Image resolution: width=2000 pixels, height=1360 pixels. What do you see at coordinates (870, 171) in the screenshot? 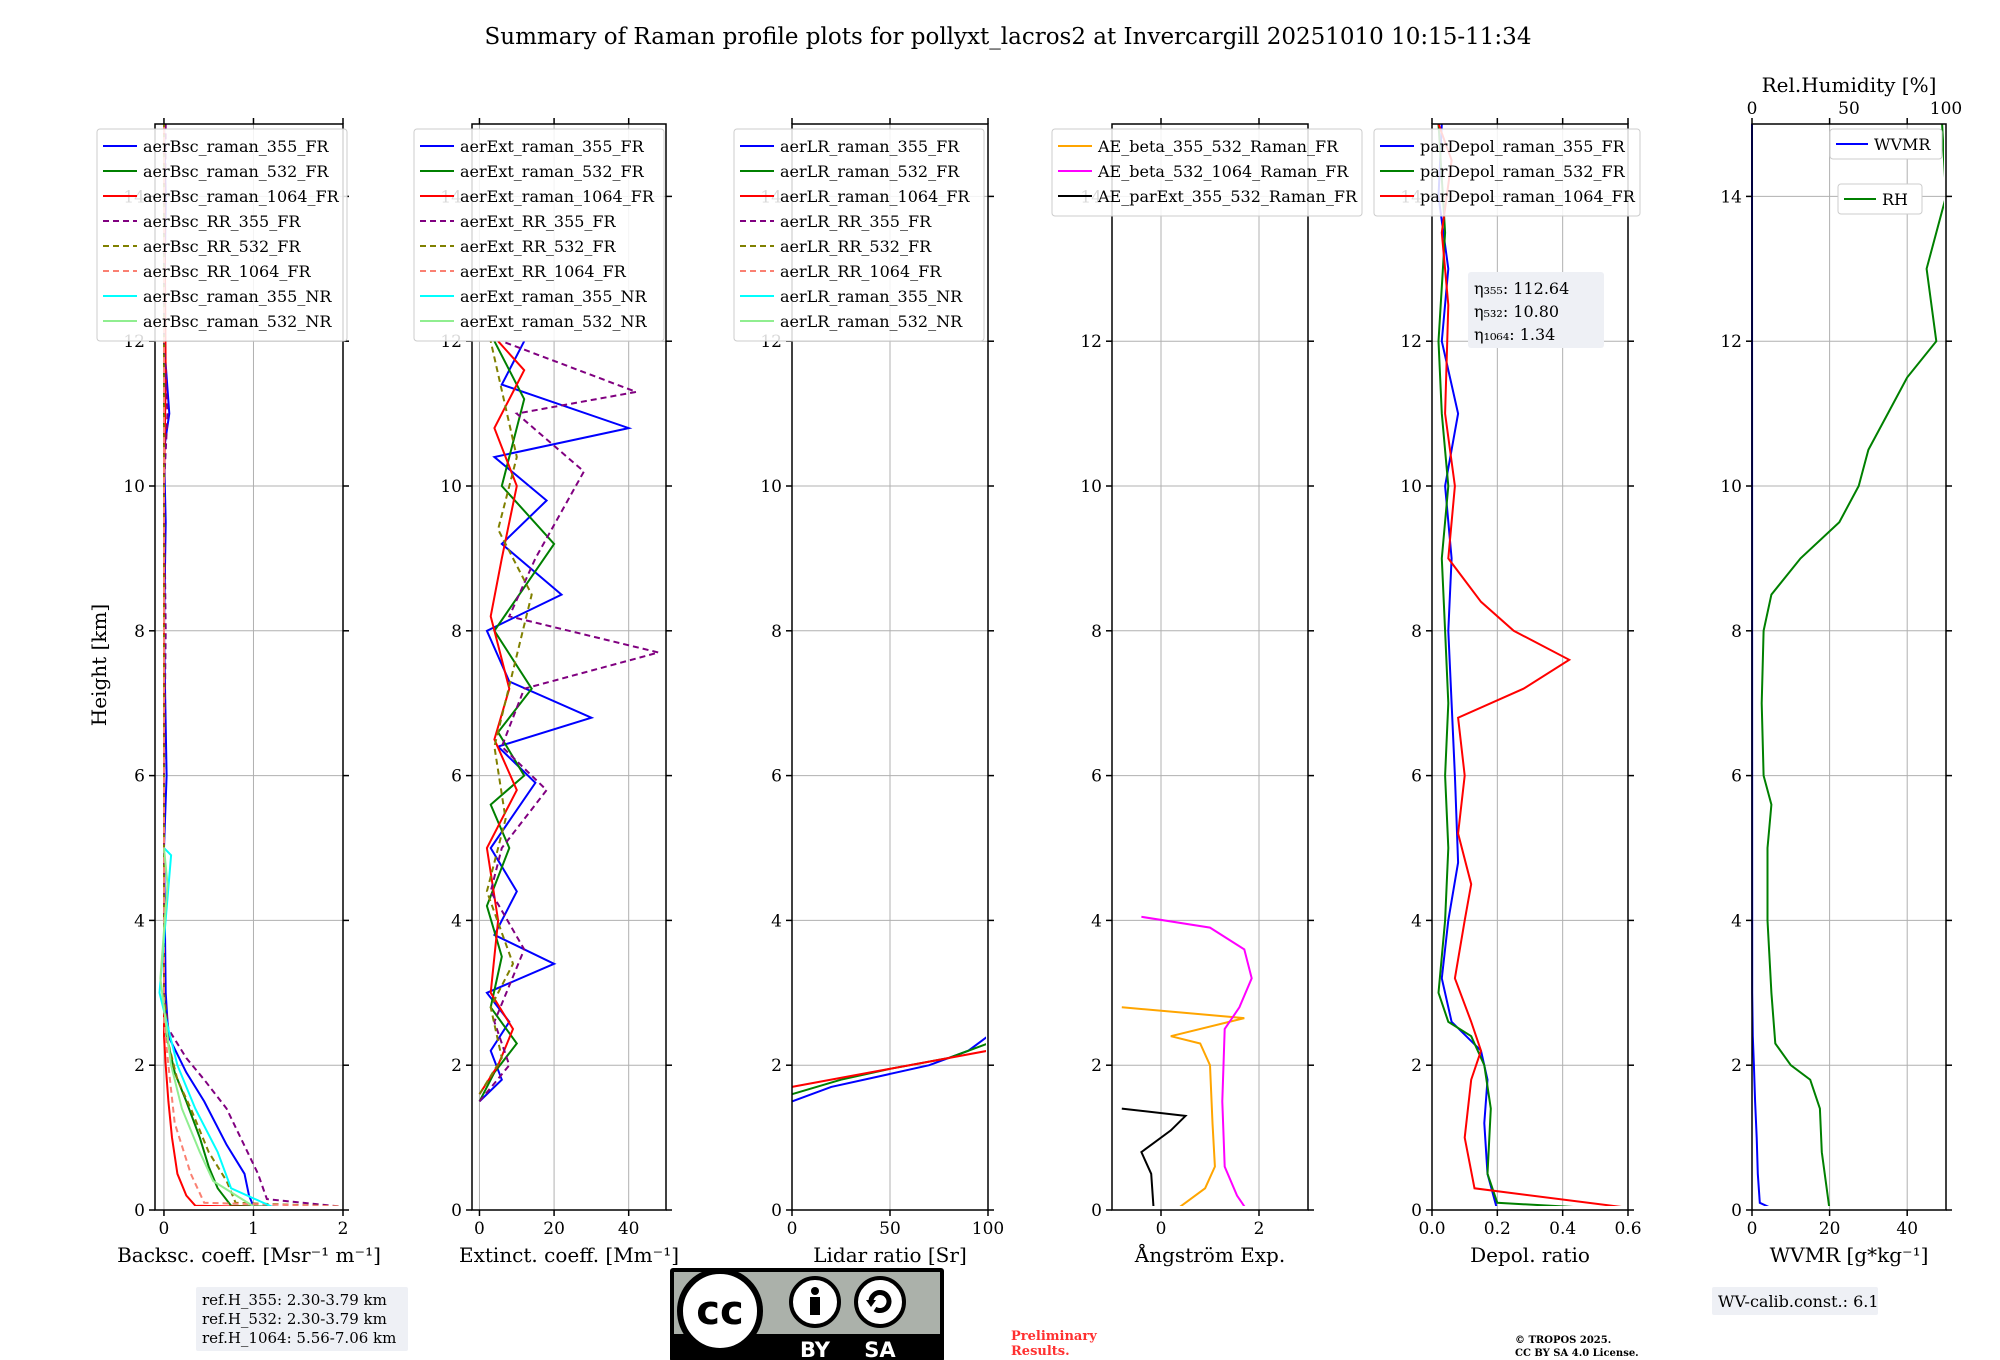
I see `legend-label: aerLR_raman_532_FR` at bounding box center [870, 171].